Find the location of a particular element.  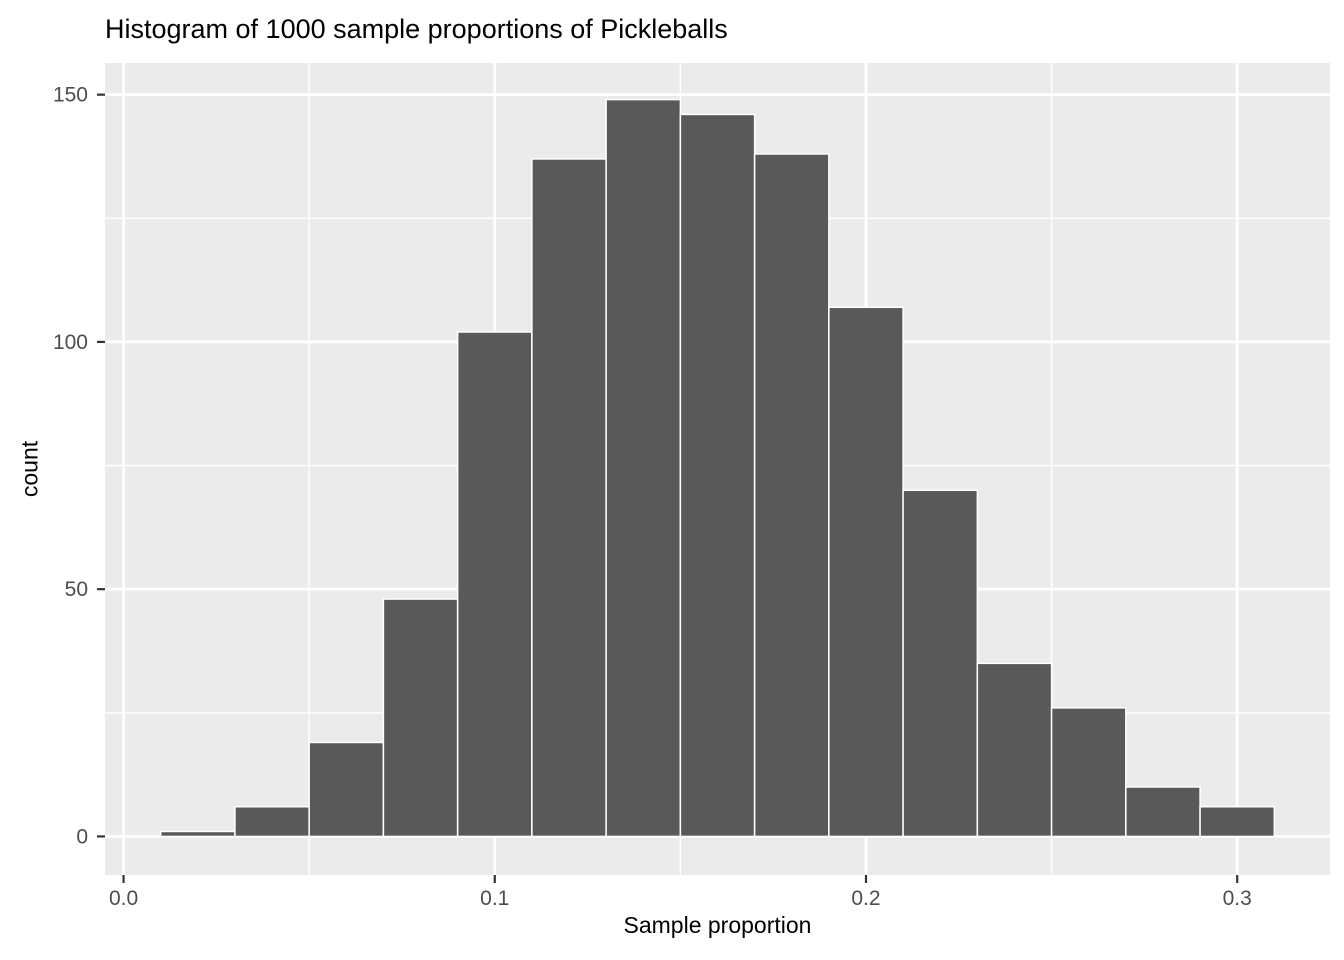

x-tick-label: 0.3 is located at coordinates (1237, 898).